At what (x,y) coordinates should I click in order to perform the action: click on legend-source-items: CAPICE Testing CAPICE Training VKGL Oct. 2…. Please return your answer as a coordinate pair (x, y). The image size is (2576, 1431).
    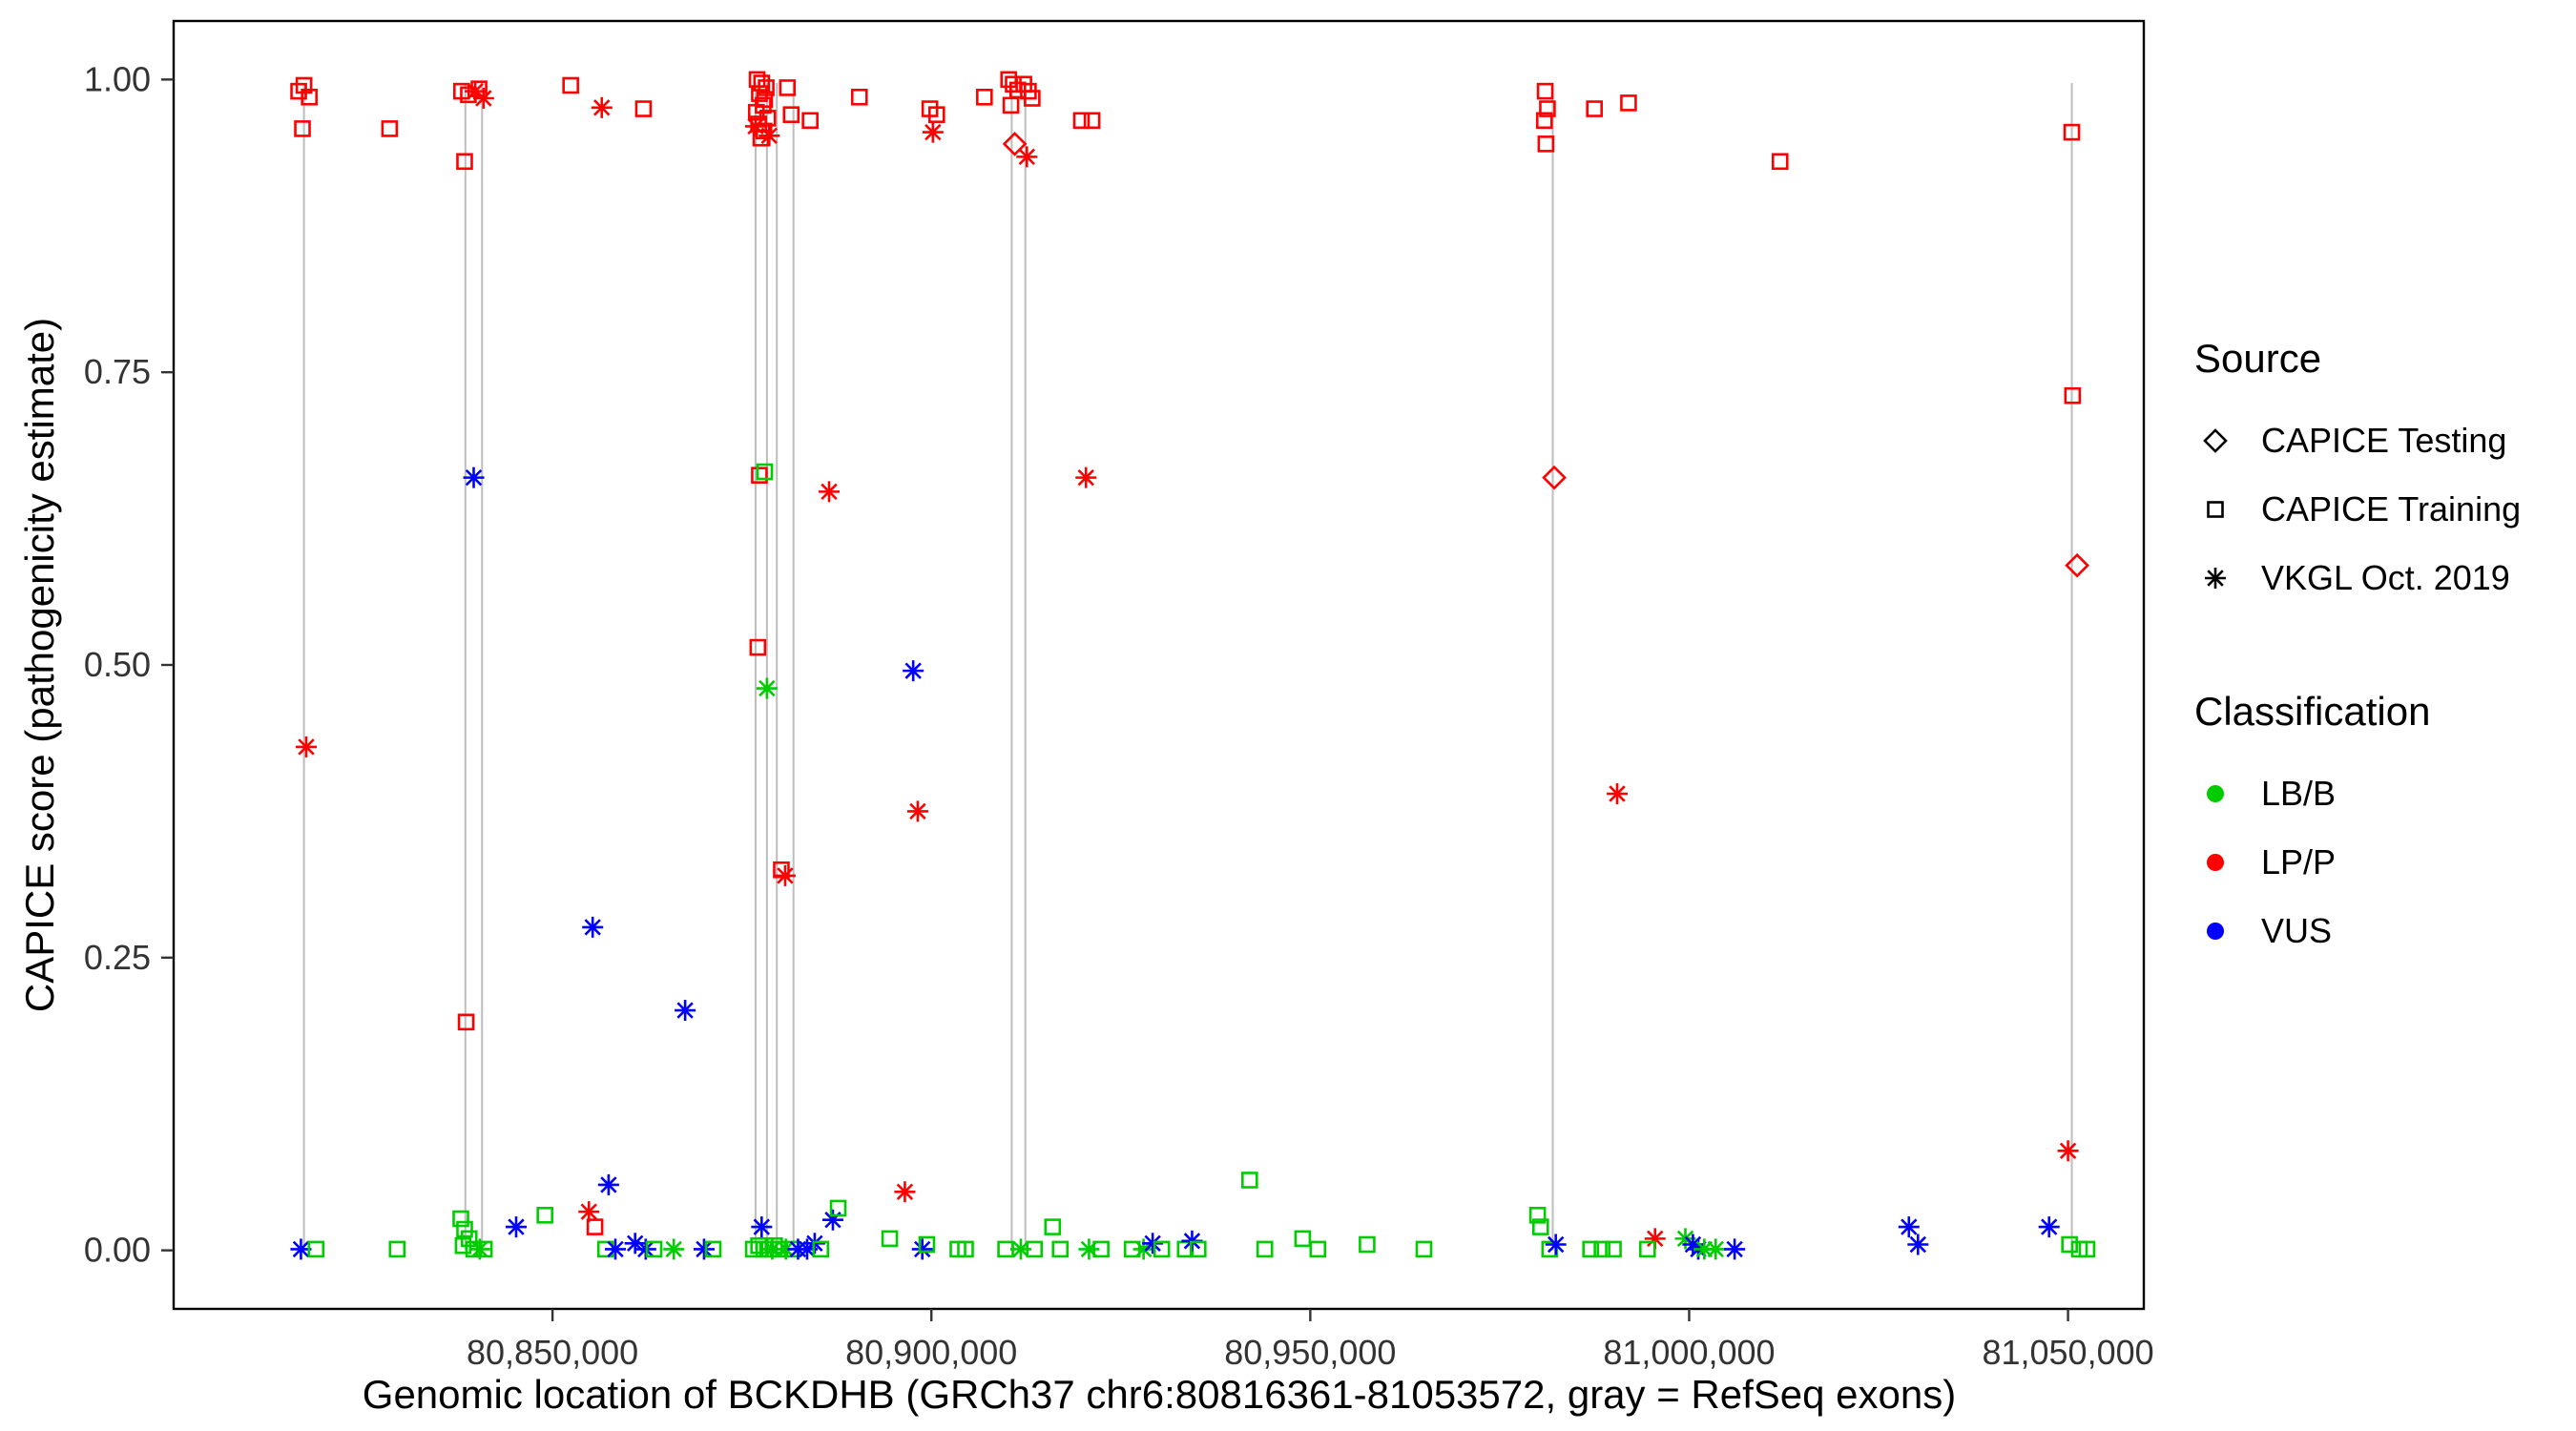
    Looking at the image, I should click on (2380, 509).